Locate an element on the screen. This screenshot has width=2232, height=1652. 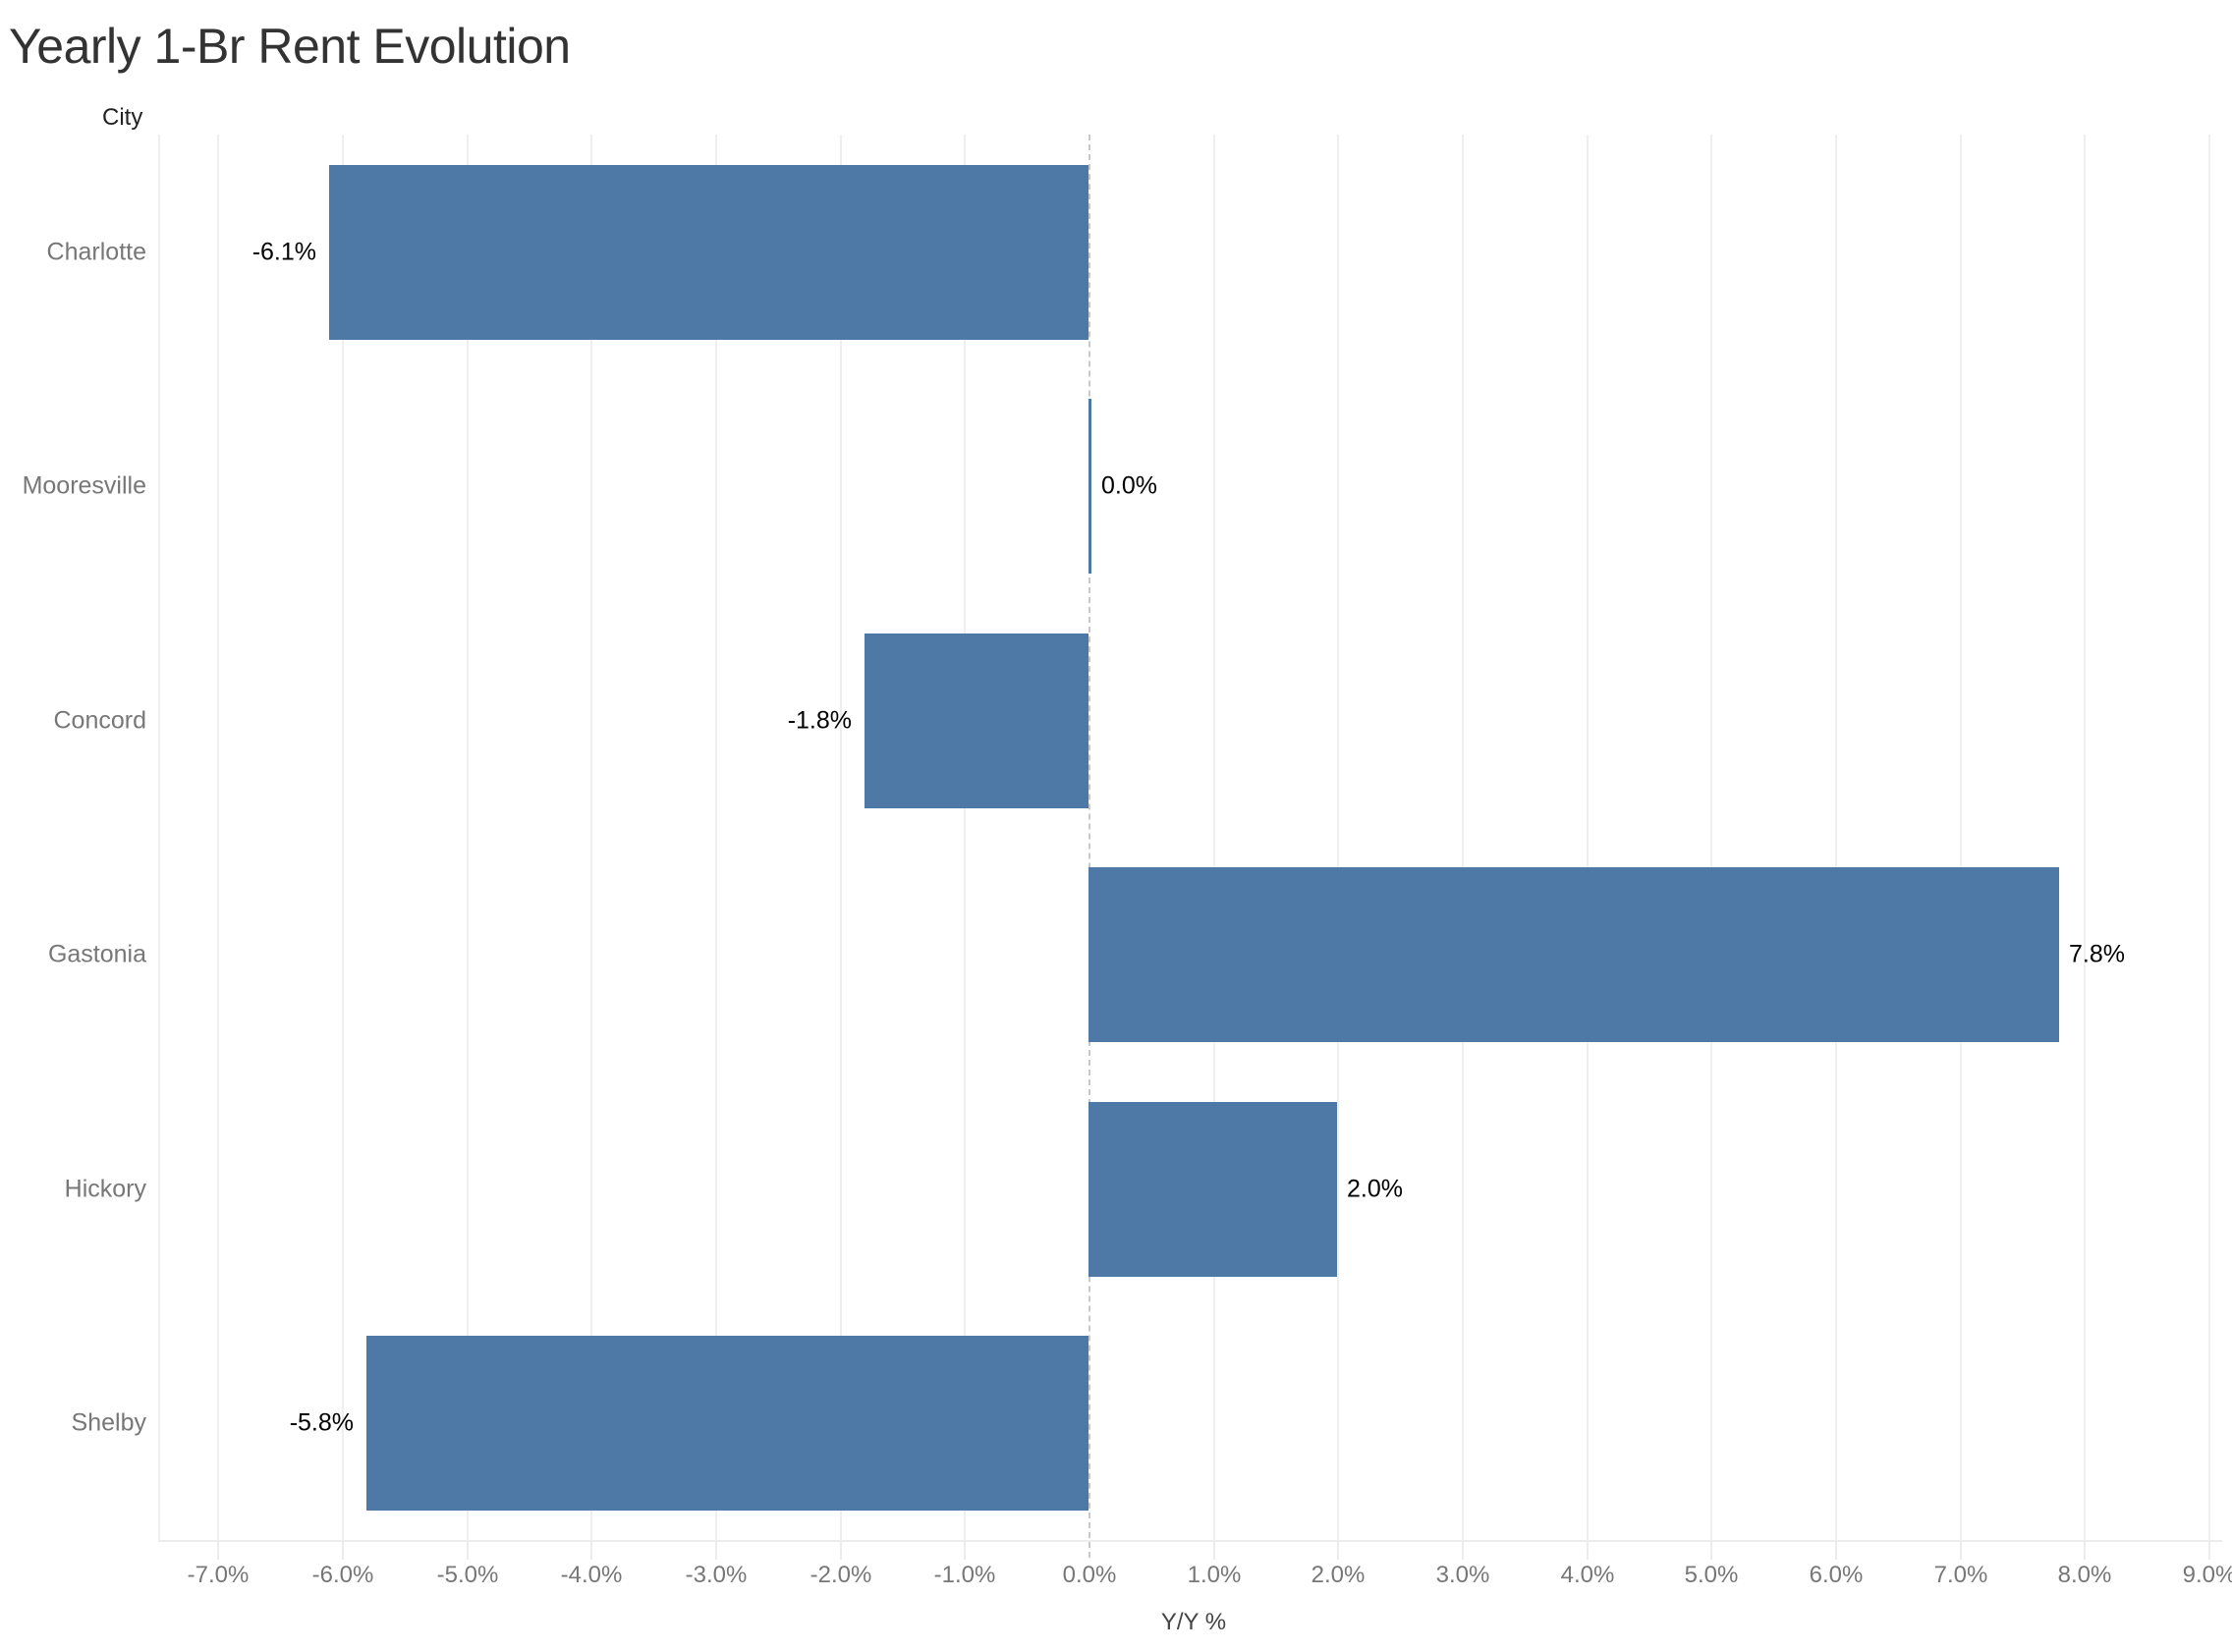
x-tick-label: -5.0% is located at coordinates (468, 1575).